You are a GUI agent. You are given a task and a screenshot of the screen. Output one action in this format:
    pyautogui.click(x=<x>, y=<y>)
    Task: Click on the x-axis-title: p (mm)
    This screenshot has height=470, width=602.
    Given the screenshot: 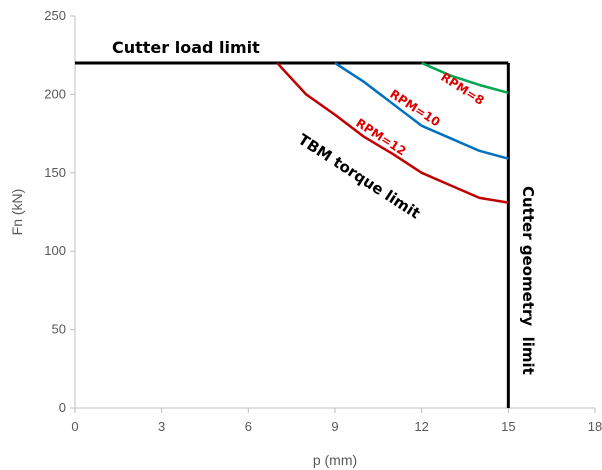 What is the action you would take?
    pyautogui.click(x=335, y=460)
    